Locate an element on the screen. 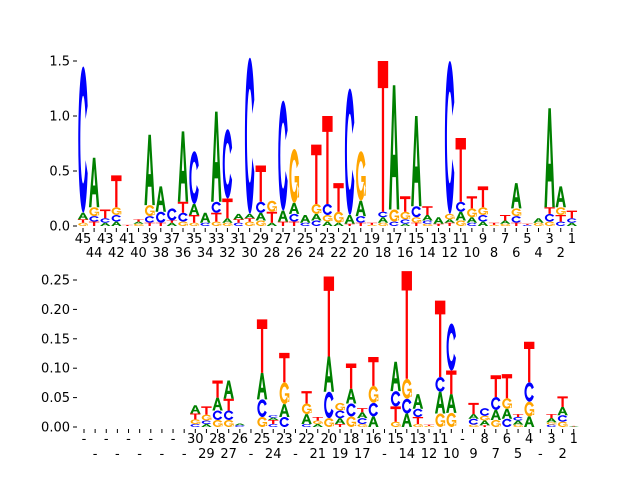 The image size is (640, 480). x-tick-label: 17 is located at coordinates (362, 454).